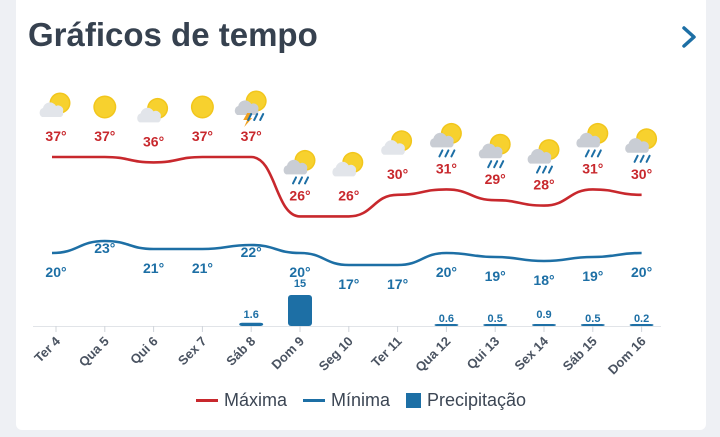 The height and width of the screenshot is (437, 720). I want to click on x-axis-category-label: Dom 16, so click(627, 356).